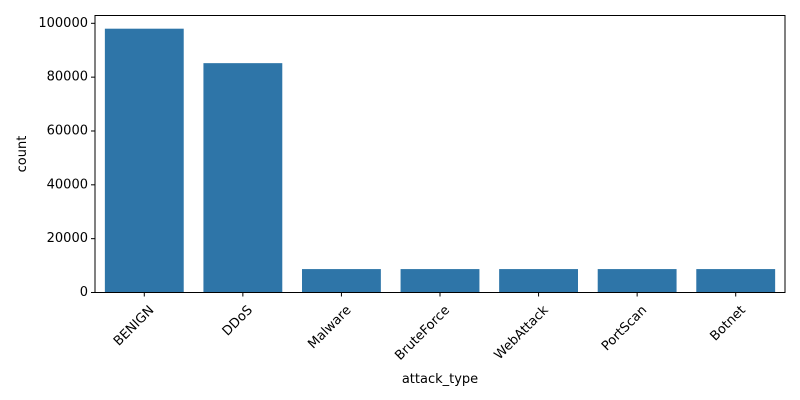 The width and height of the screenshot is (800, 400). What do you see at coordinates (238, 321) in the screenshot?
I see `x-tick-label: DDoS` at bounding box center [238, 321].